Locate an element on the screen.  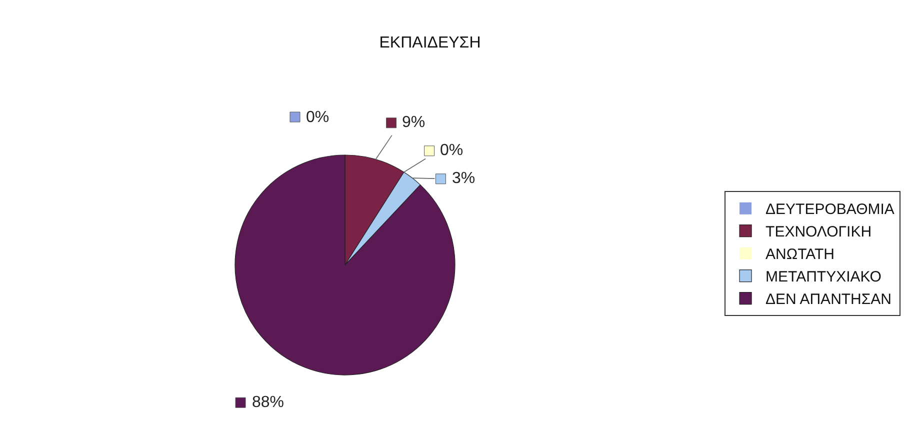
legend-label: ΔΕΝ ΑΠΑΝΤΗΣΑΝ is located at coordinates (829, 299).